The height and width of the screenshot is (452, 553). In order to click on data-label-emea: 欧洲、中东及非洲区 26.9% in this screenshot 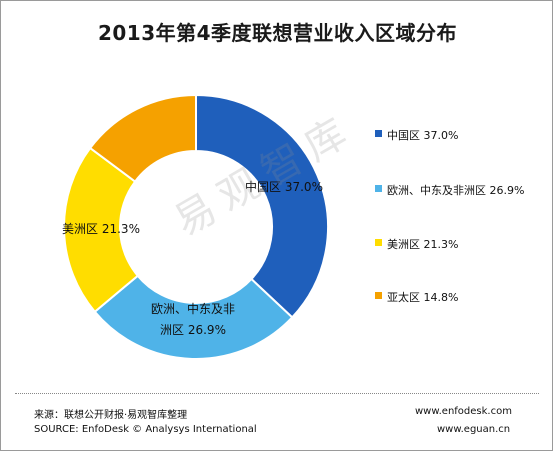, I will do `click(193, 319)`.